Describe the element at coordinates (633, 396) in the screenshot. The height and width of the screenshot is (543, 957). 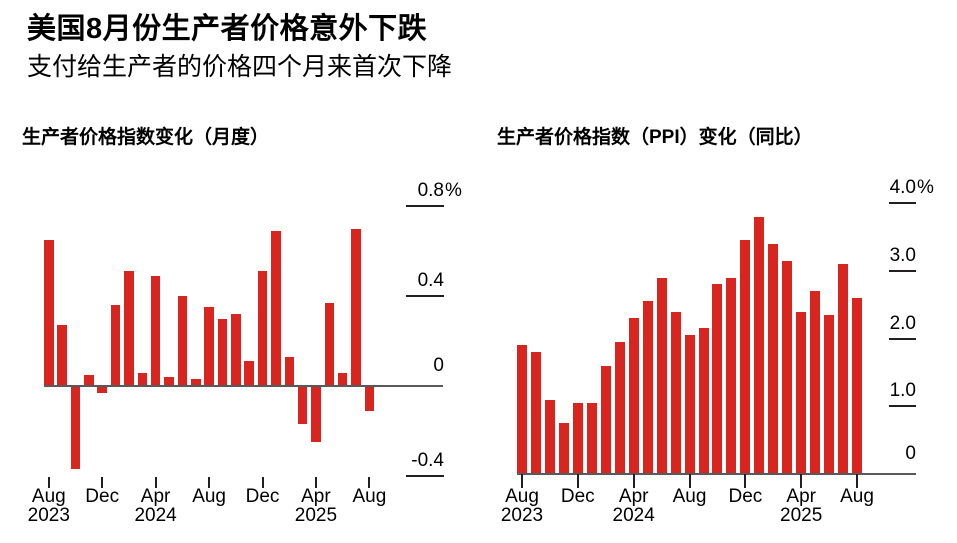
I see `bar-apr-2024` at that location.